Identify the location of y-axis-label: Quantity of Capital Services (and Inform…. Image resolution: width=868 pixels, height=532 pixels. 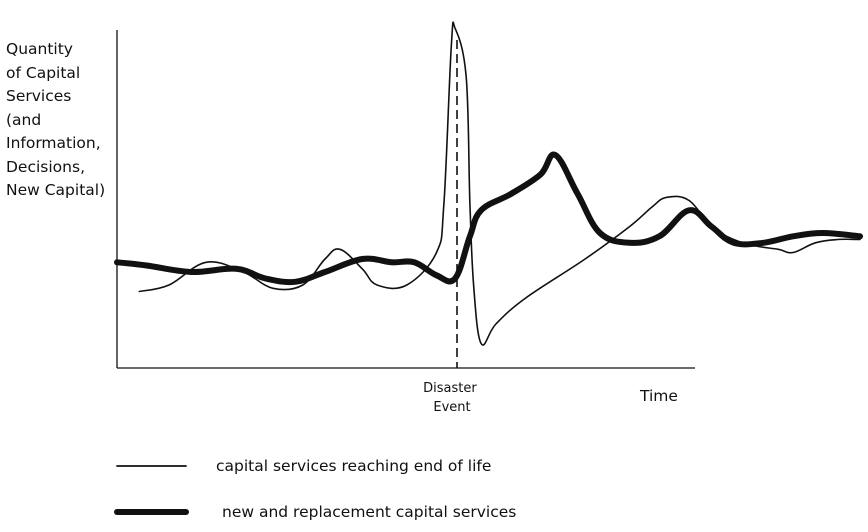
(56, 119).